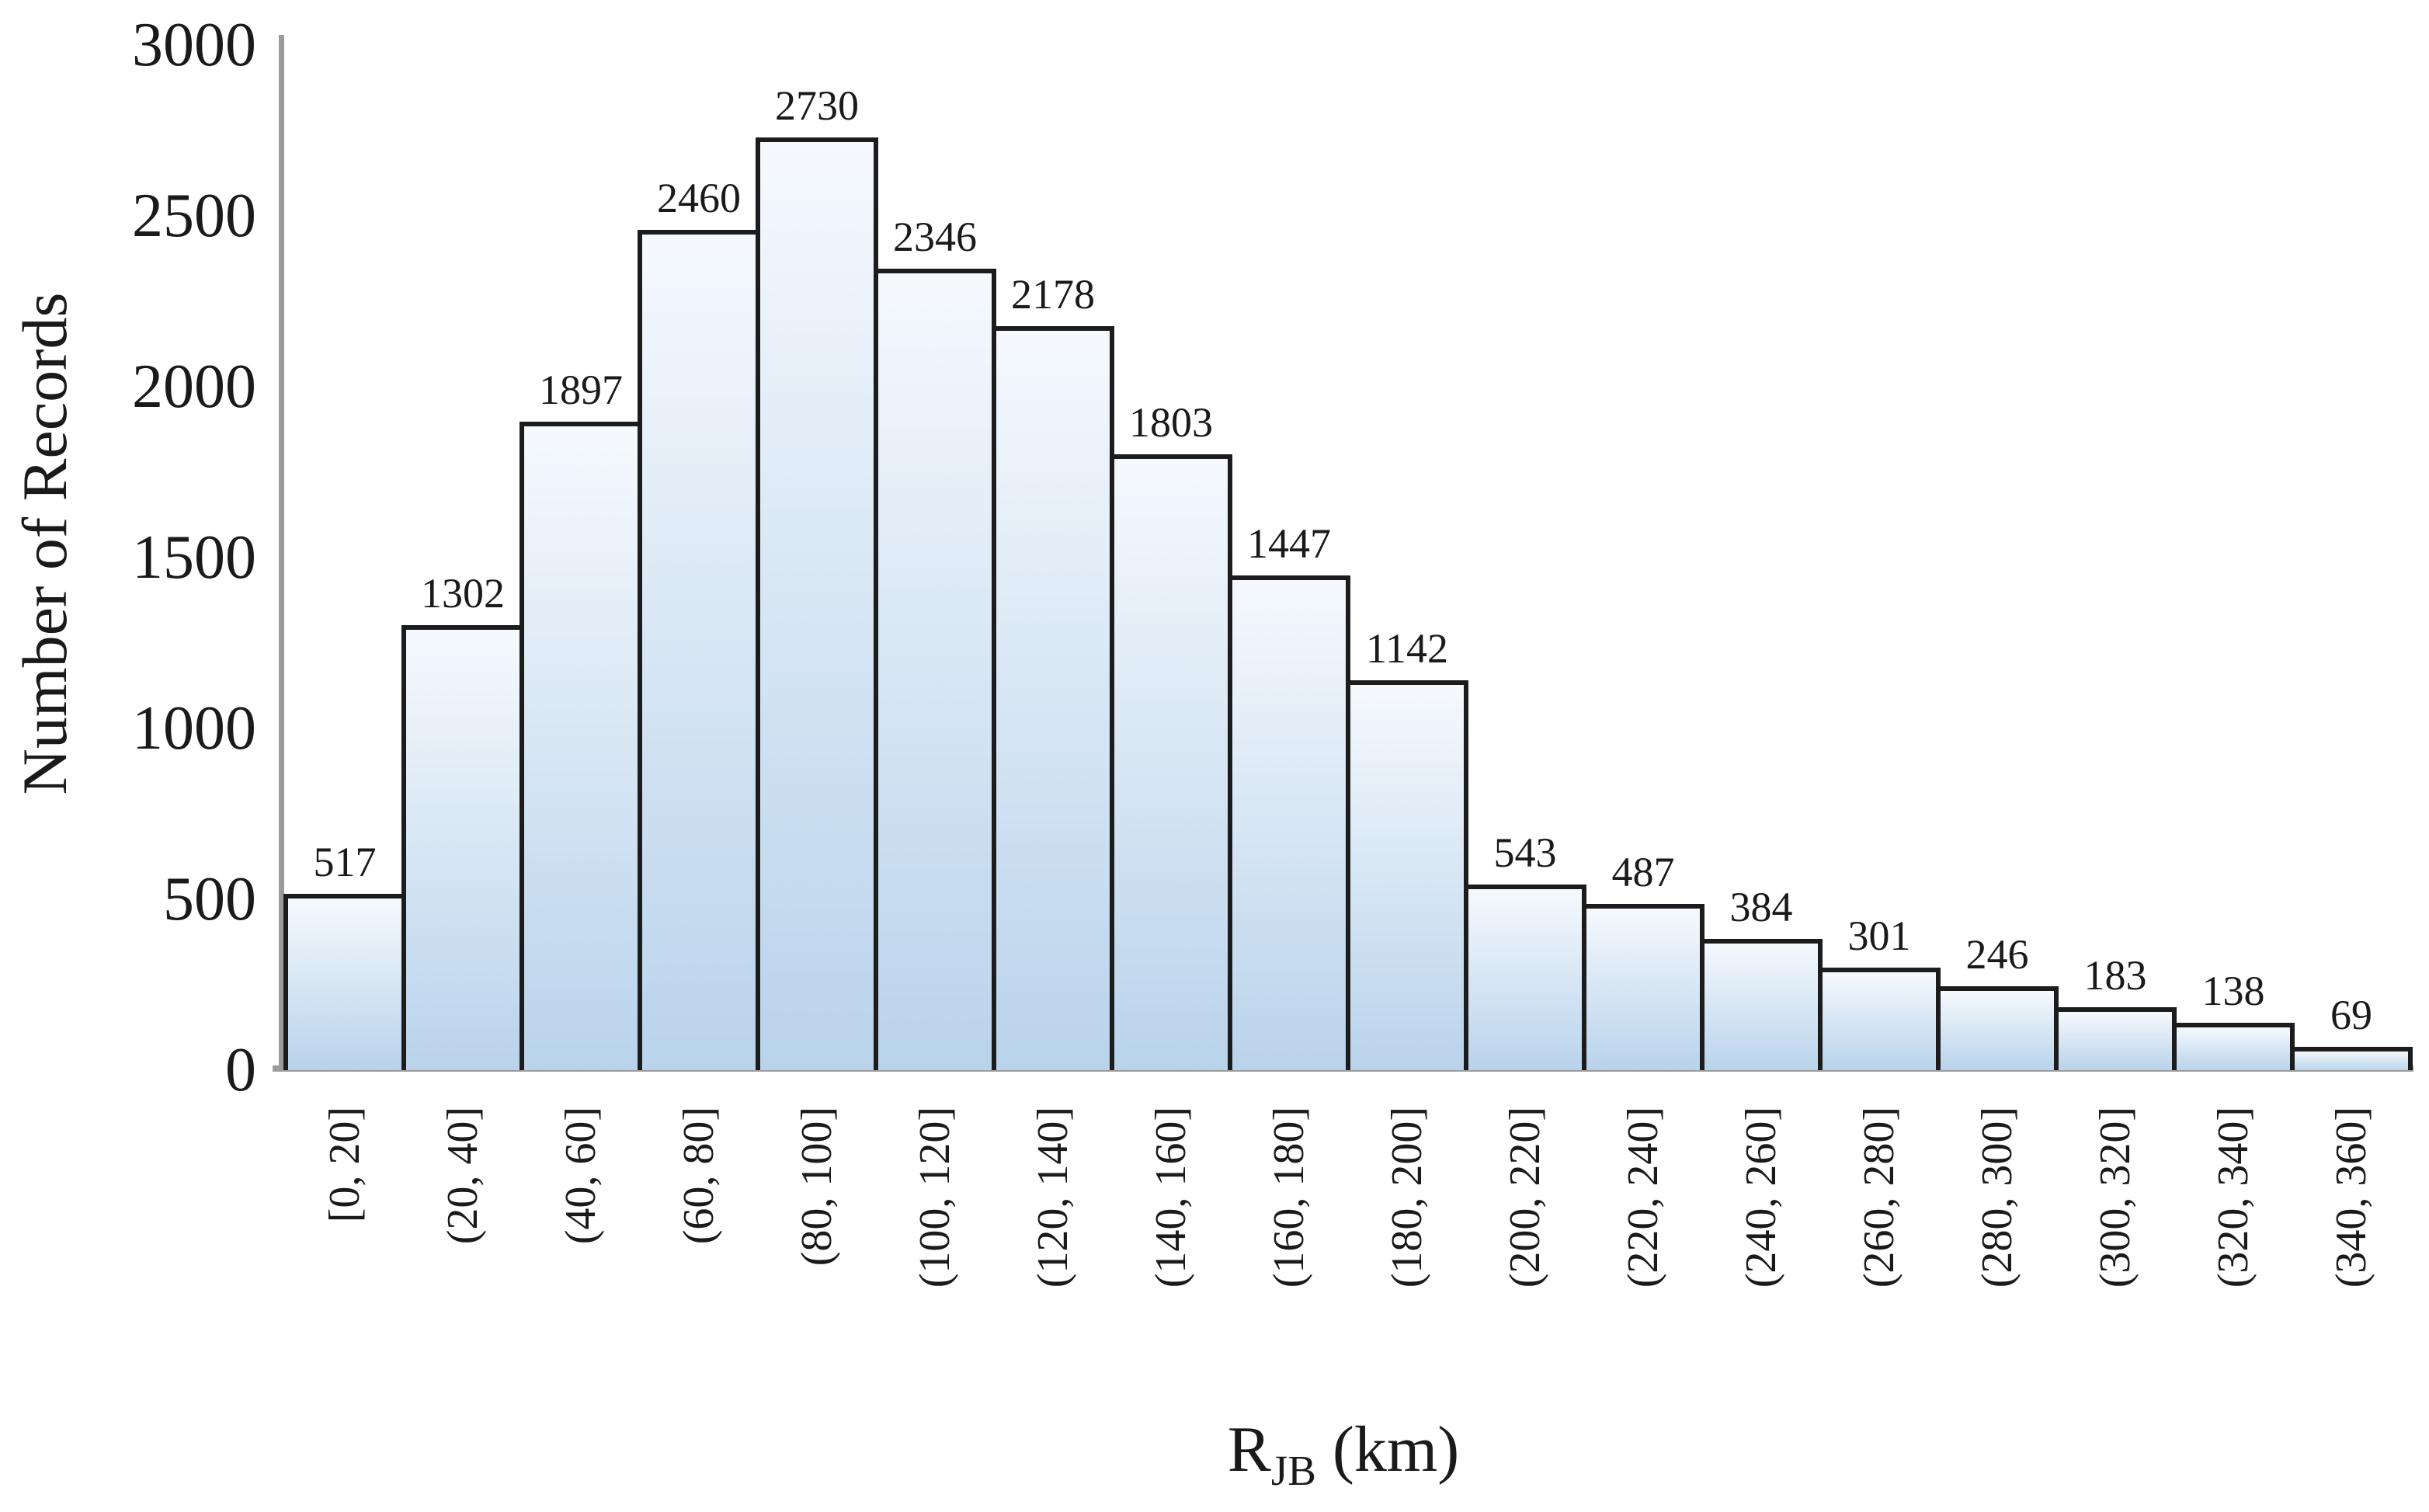 This screenshot has width=2429, height=1512. Describe the element at coordinates (194, 557) in the screenshot. I see `y-tick-label: 1500` at that location.